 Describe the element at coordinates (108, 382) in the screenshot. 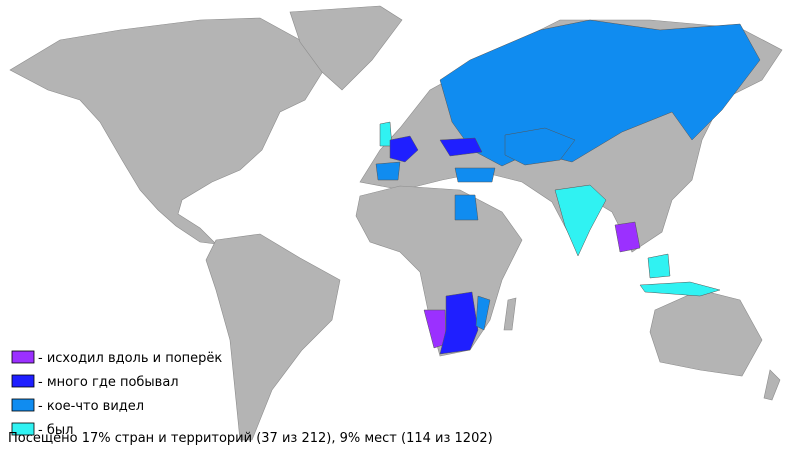

I see `legend-label: - много где побывал` at that location.